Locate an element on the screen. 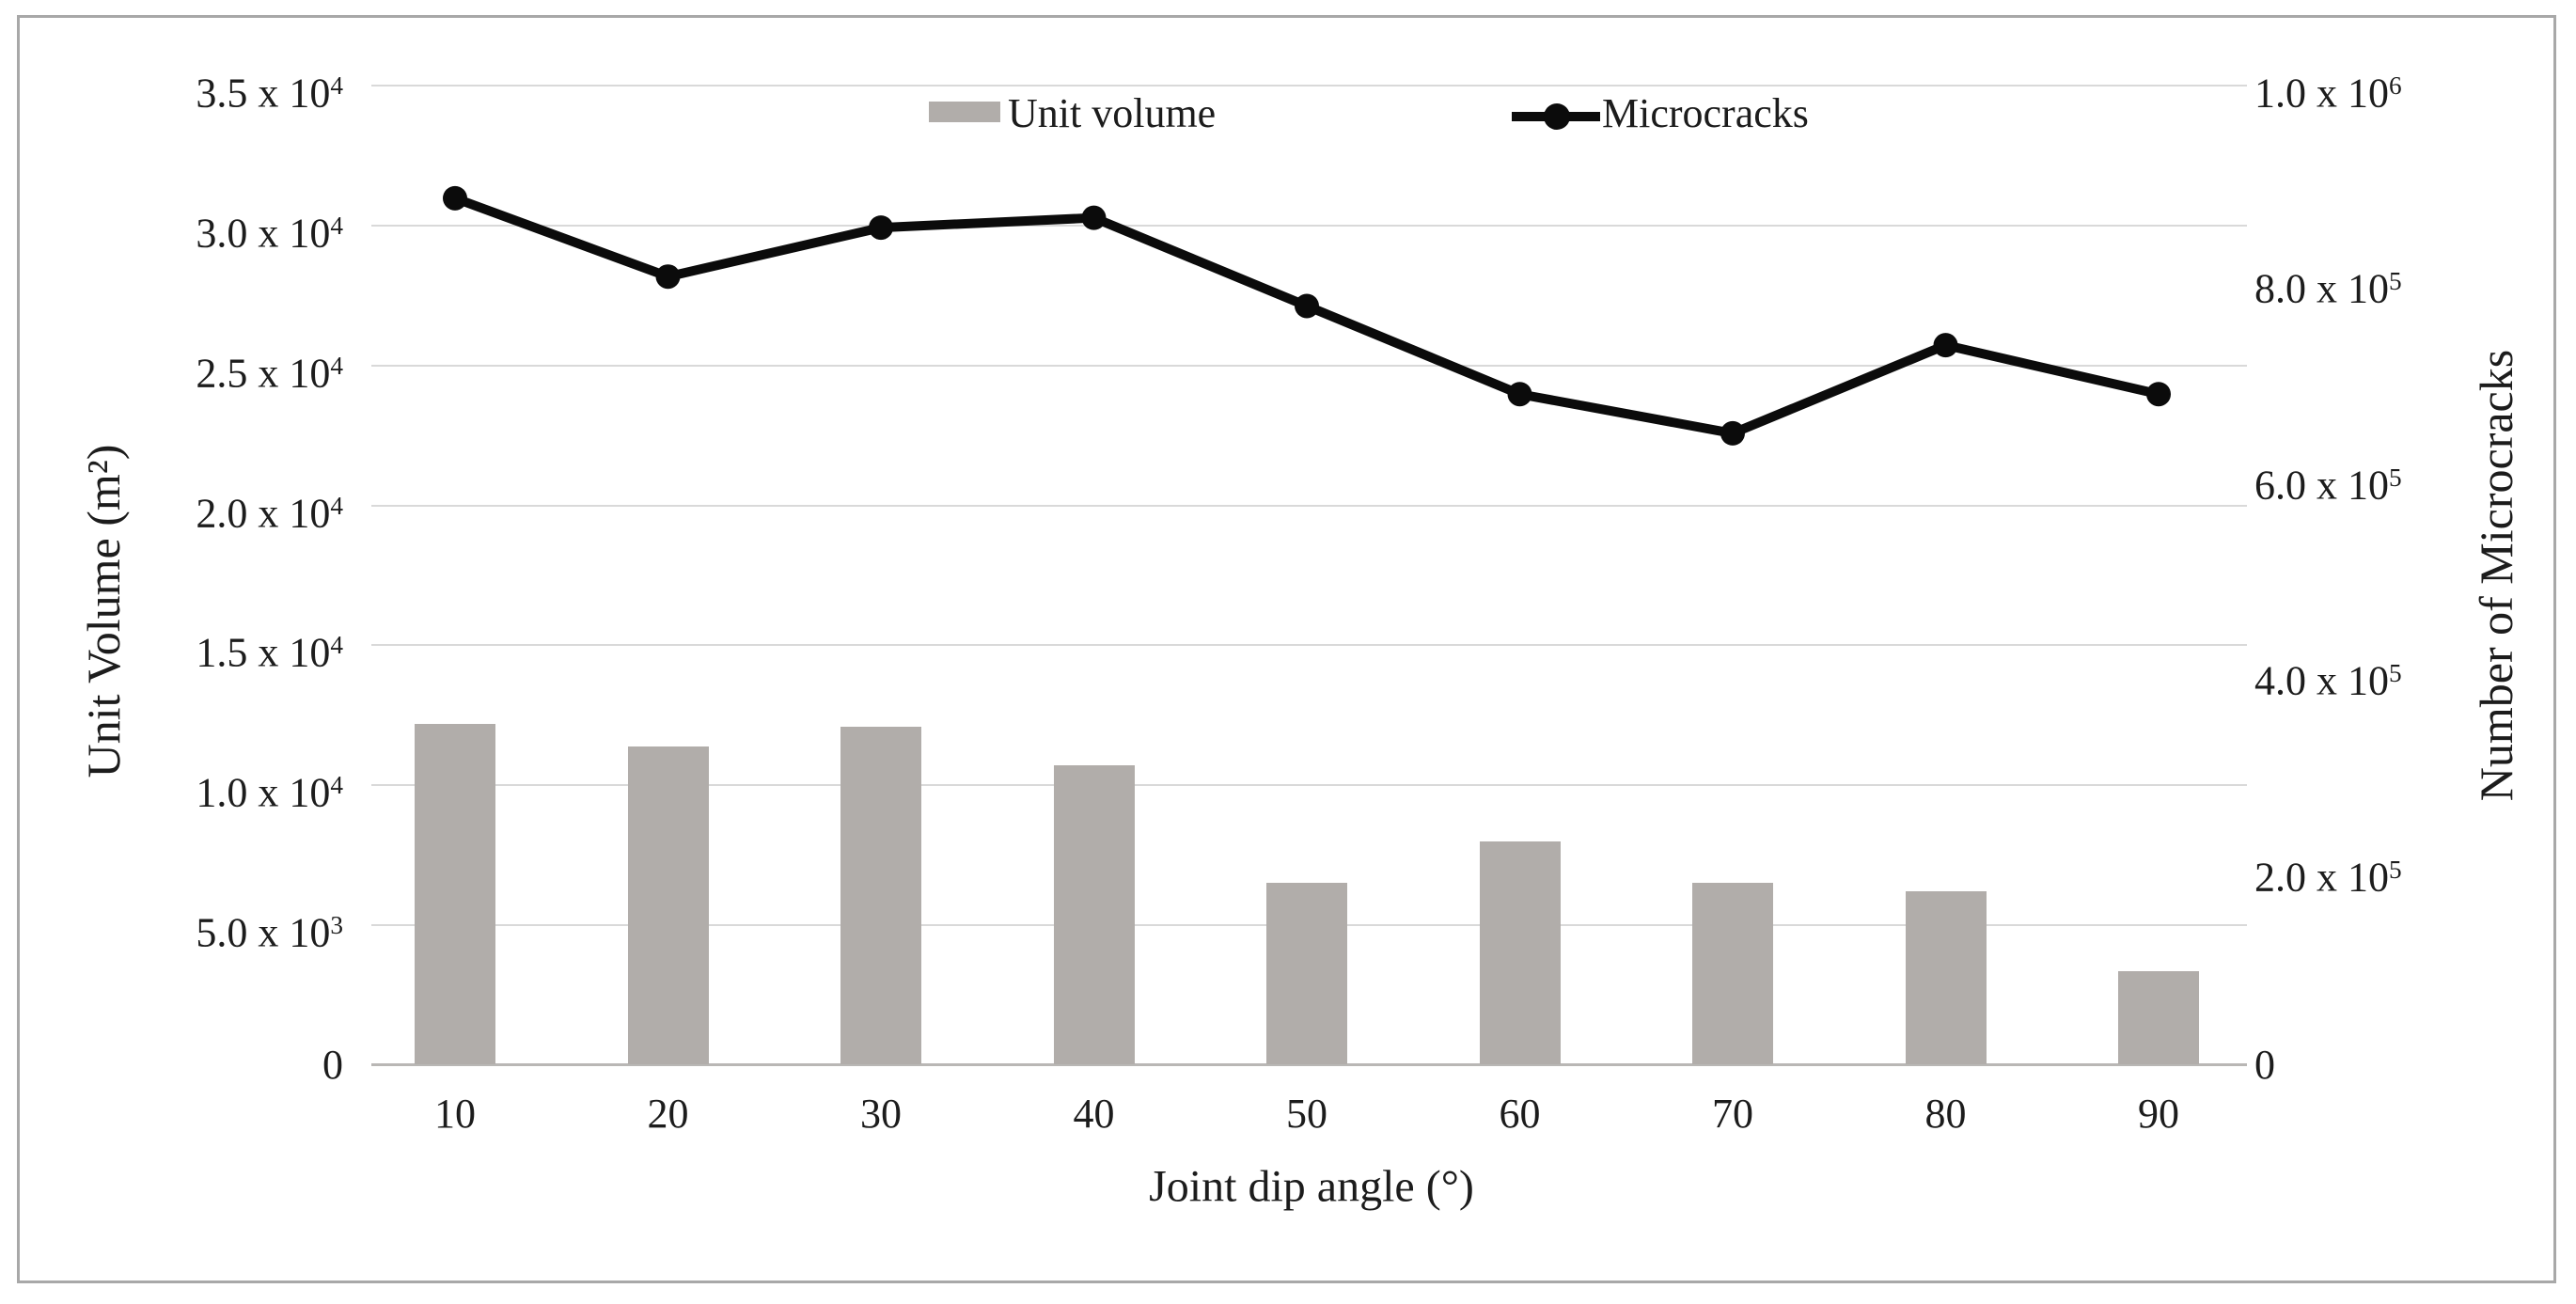  x-tick-label-70: 70 is located at coordinates (1733, 1114).